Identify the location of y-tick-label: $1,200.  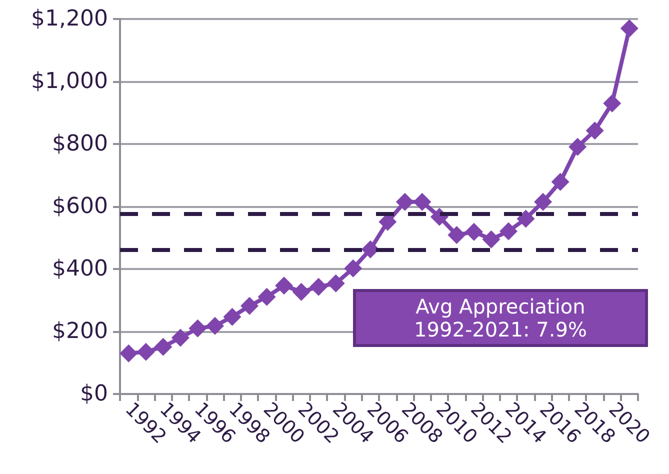
(69, 19).